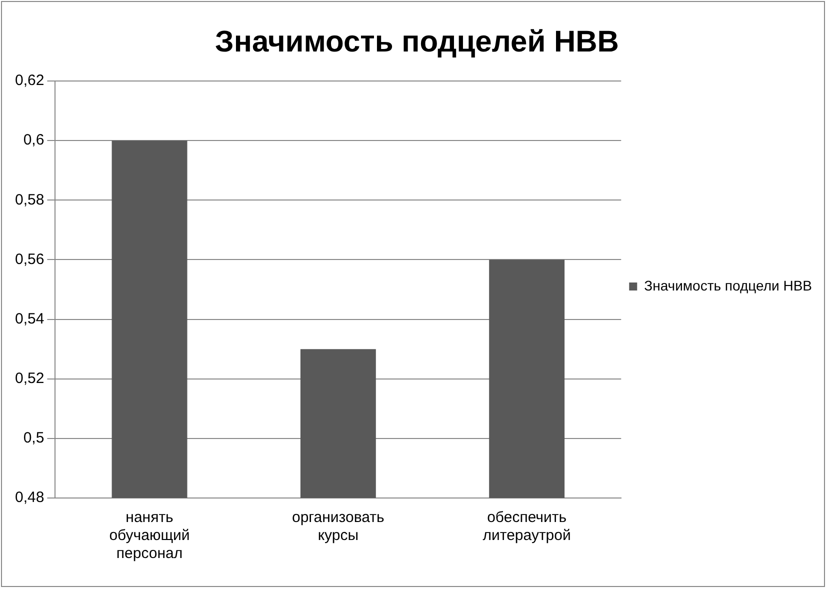  Describe the element at coordinates (29, 378) in the screenshot. I see `y-tick-label: 0,52` at that location.